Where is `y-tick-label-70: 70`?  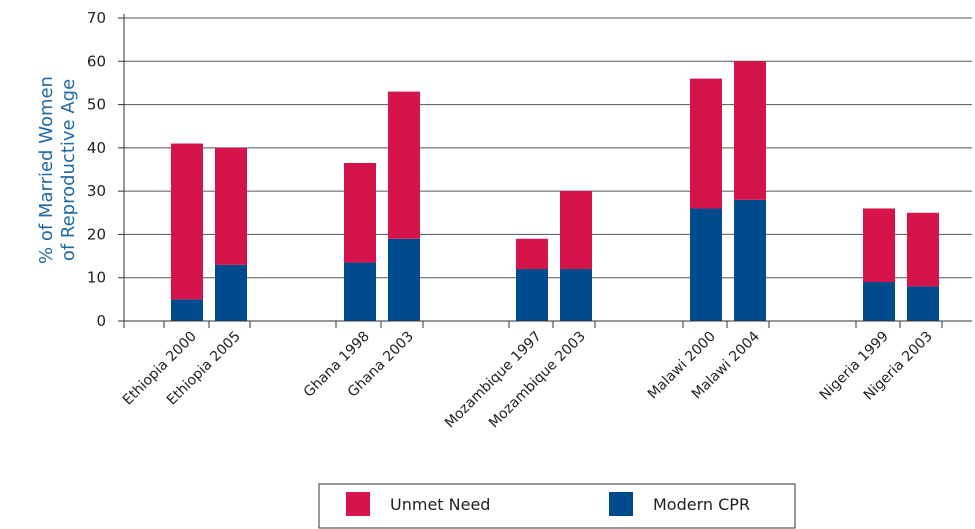 y-tick-label-70: 70 is located at coordinates (96, 18).